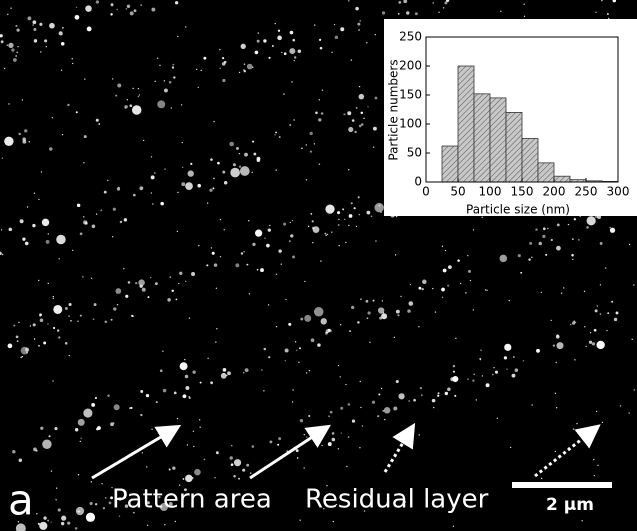 Image resolution: width=637 pixels, height=531 pixels. Describe the element at coordinates (426, 192) in the screenshot. I see `x-tick-label: 0` at that location.